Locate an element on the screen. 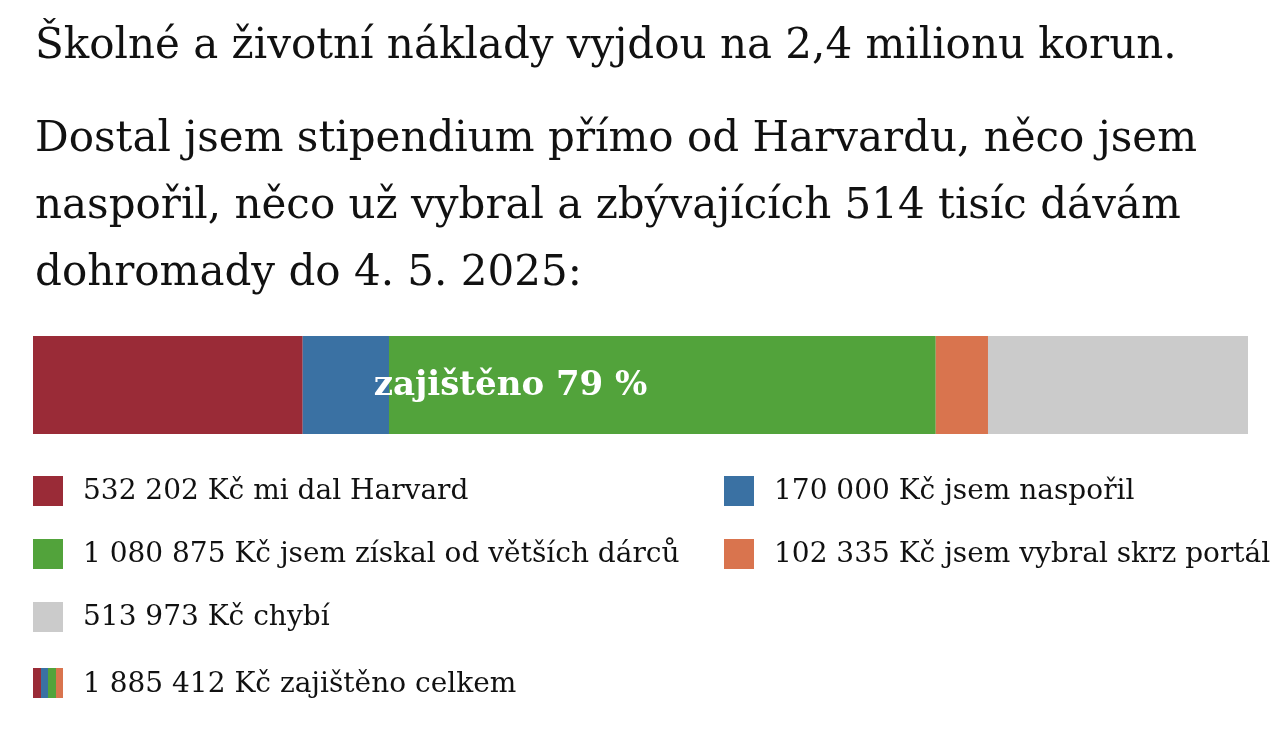  text: 1 885 412 Kč zajištěno celkem is located at coordinates (300, 682).